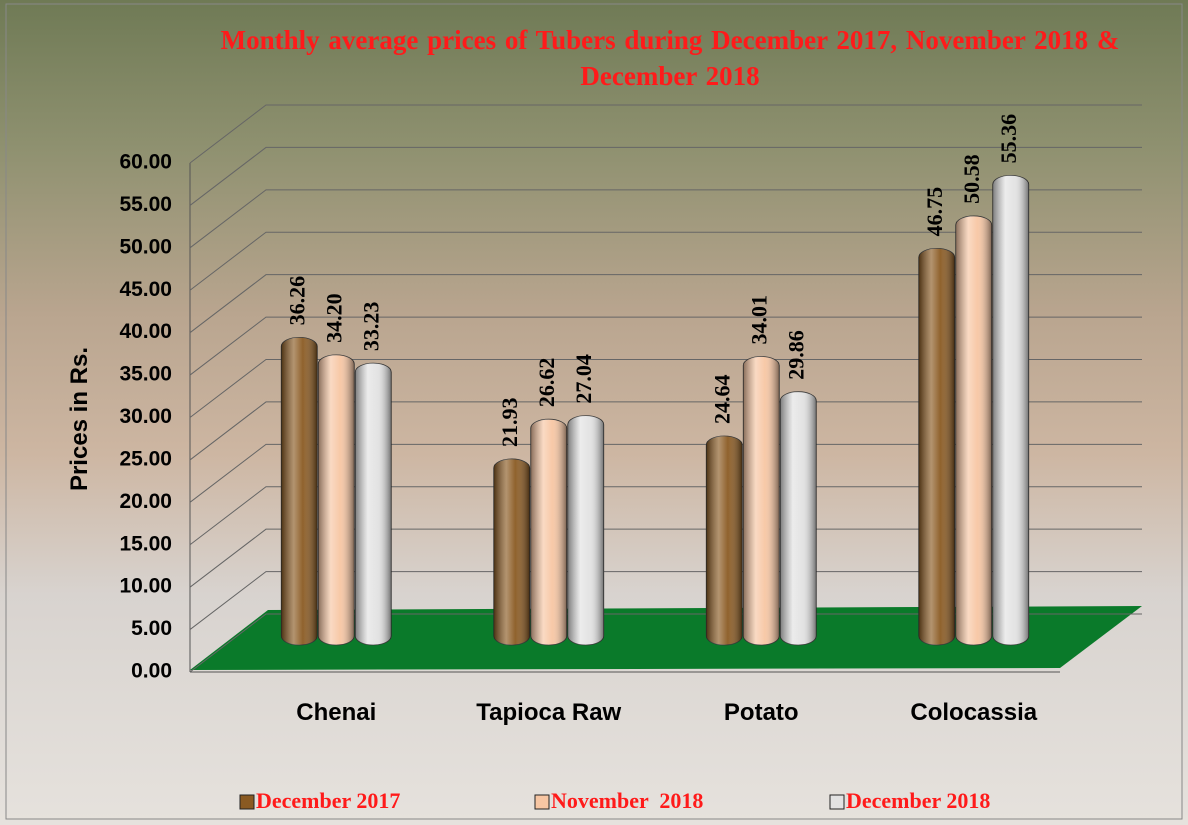 The width and height of the screenshot is (1188, 825). I want to click on value-label: 24.64, so click(721, 399).